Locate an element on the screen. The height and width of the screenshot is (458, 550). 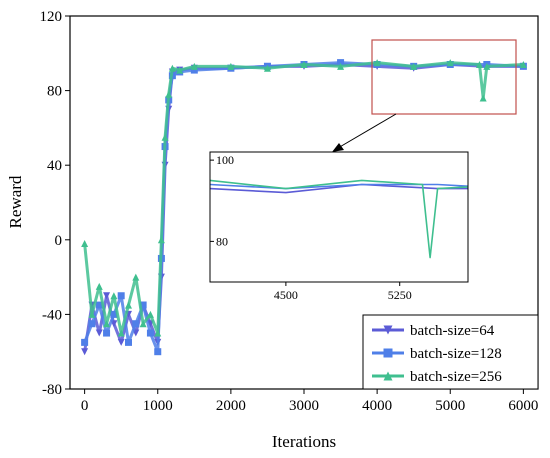
zoom-arrow-line is located at coordinates (367, 131).